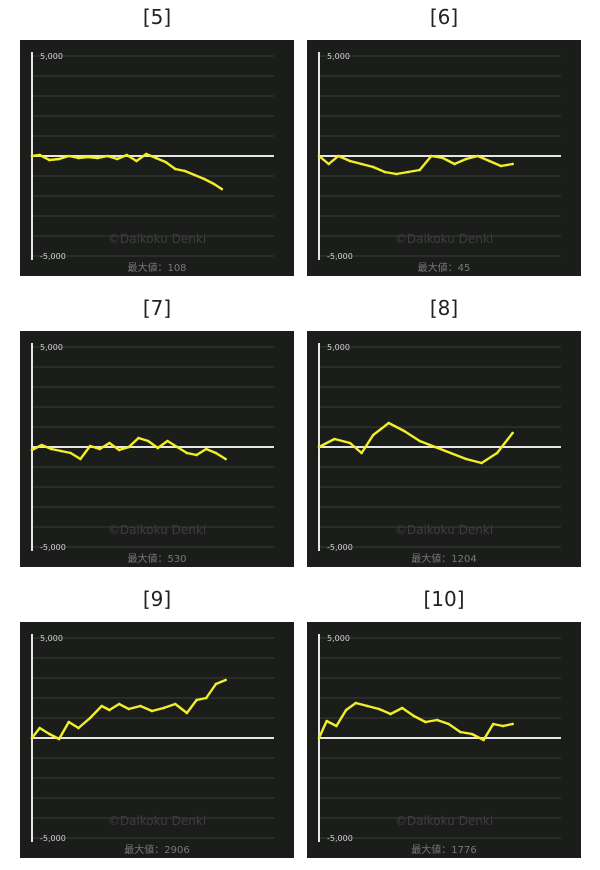 The width and height of the screenshot is (600, 870). Describe the element at coordinates (444, 850) in the screenshot. I see `max-value-label: 最大値：1776` at that location.